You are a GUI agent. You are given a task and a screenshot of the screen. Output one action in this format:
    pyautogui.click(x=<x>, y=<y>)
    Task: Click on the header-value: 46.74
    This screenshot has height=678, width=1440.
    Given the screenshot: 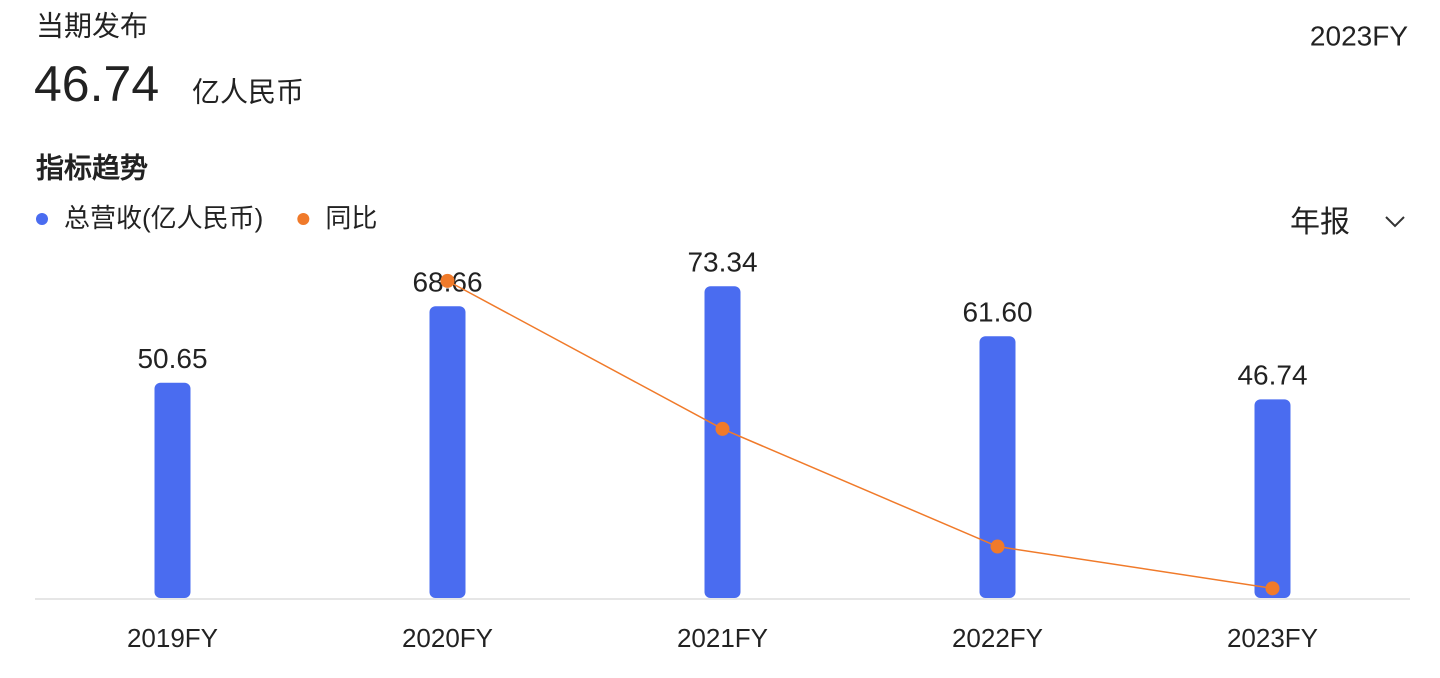 What is the action you would take?
    pyautogui.click(x=96, y=84)
    